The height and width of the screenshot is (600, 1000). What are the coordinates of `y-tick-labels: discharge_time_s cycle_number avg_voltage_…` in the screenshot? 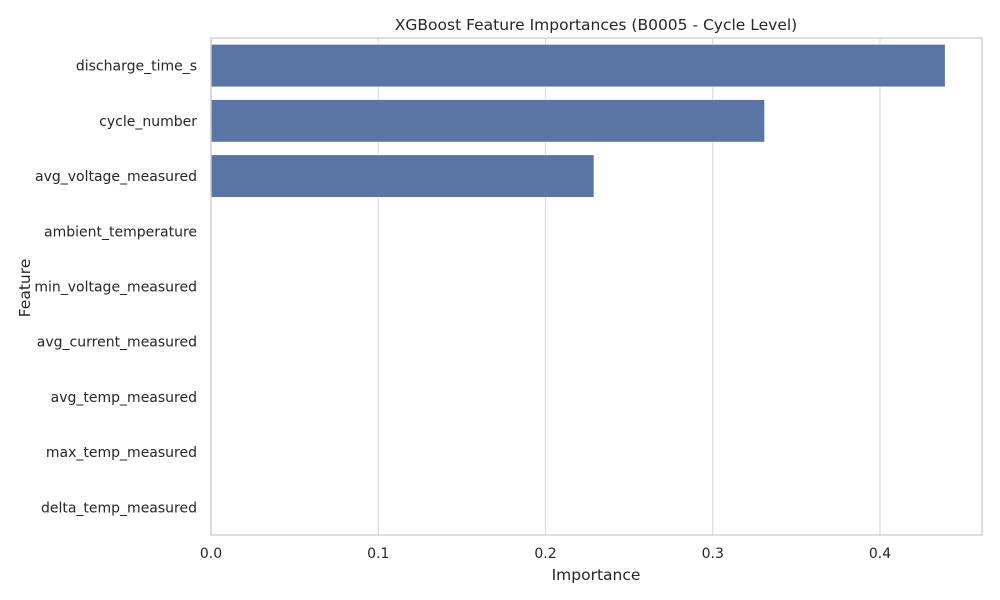 It's located at (115, 288).